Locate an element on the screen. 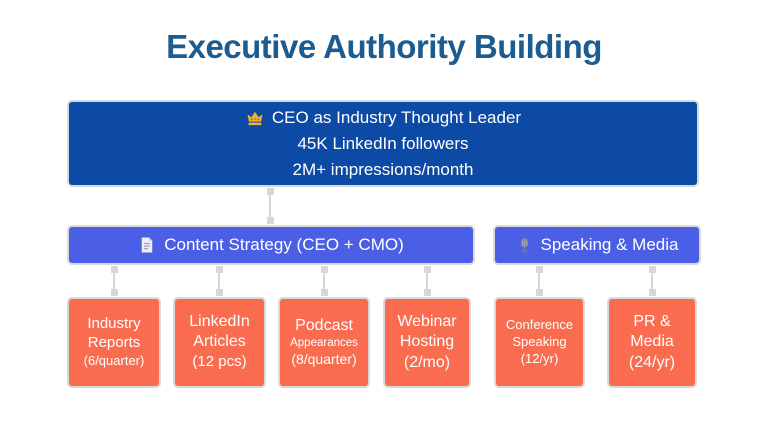 This screenshot has width=768, height=432. leaf-metric: (12/yr) is located at coordinates (539, 358).